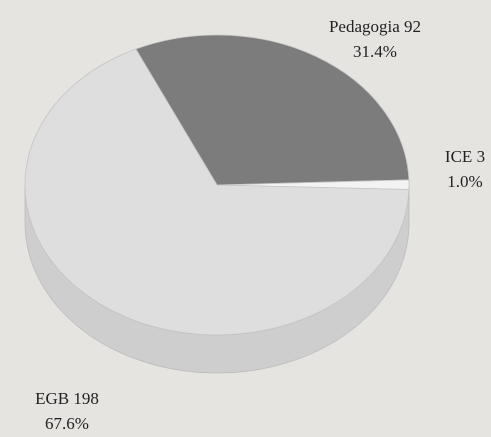 This screenshot has width=491, height=437. I want to click on slice-label: ICE 3, so click(465, 156).